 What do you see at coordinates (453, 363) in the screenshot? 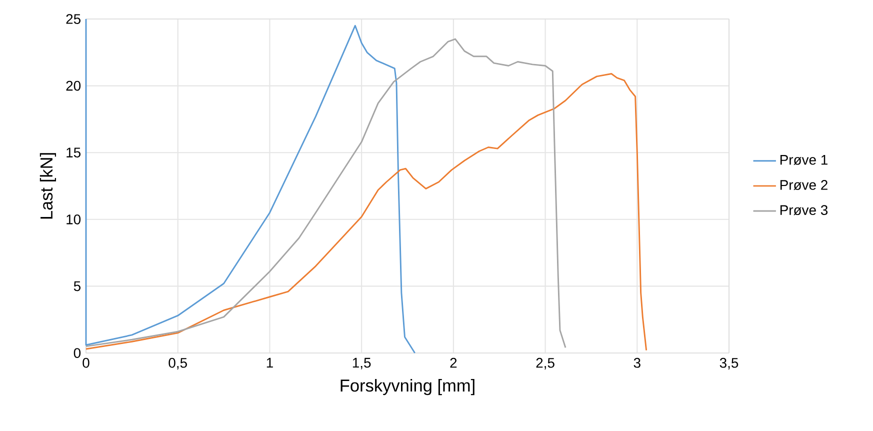
I see `x-tick-label: 2` at bounding box center [453, 363].